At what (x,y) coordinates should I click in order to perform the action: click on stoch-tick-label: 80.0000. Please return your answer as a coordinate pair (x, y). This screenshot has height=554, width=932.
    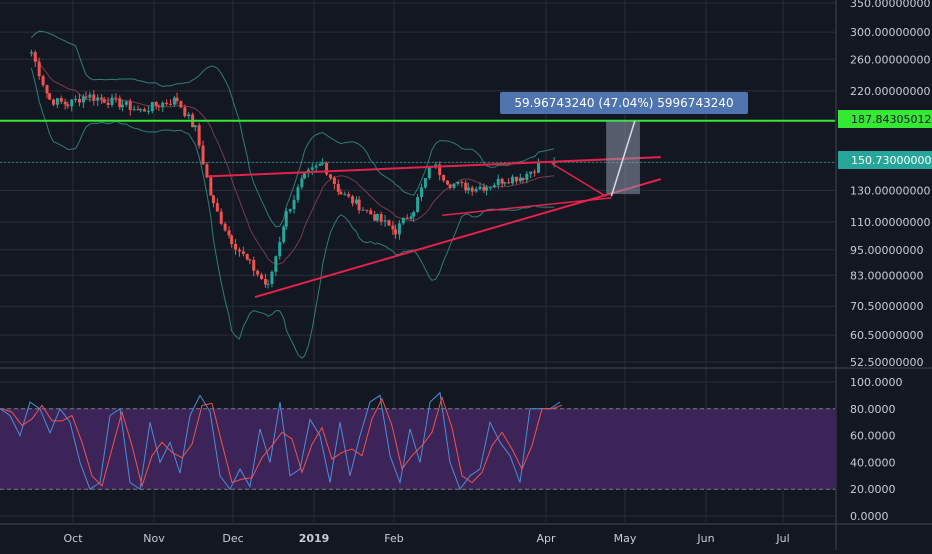
    Looking at the image, I should click on (873, 409).